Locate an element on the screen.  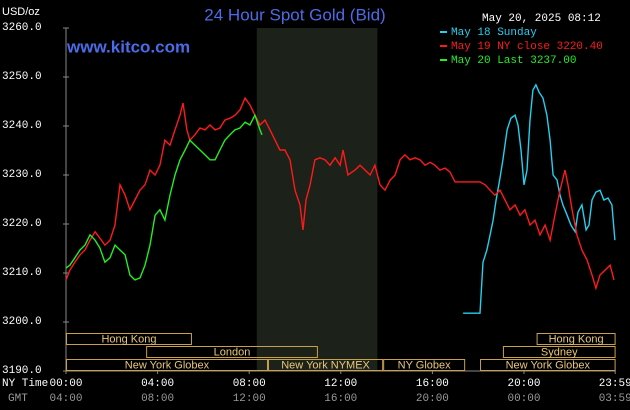
y-tick-label: 3240.0 is located at coordinates (22, 126).